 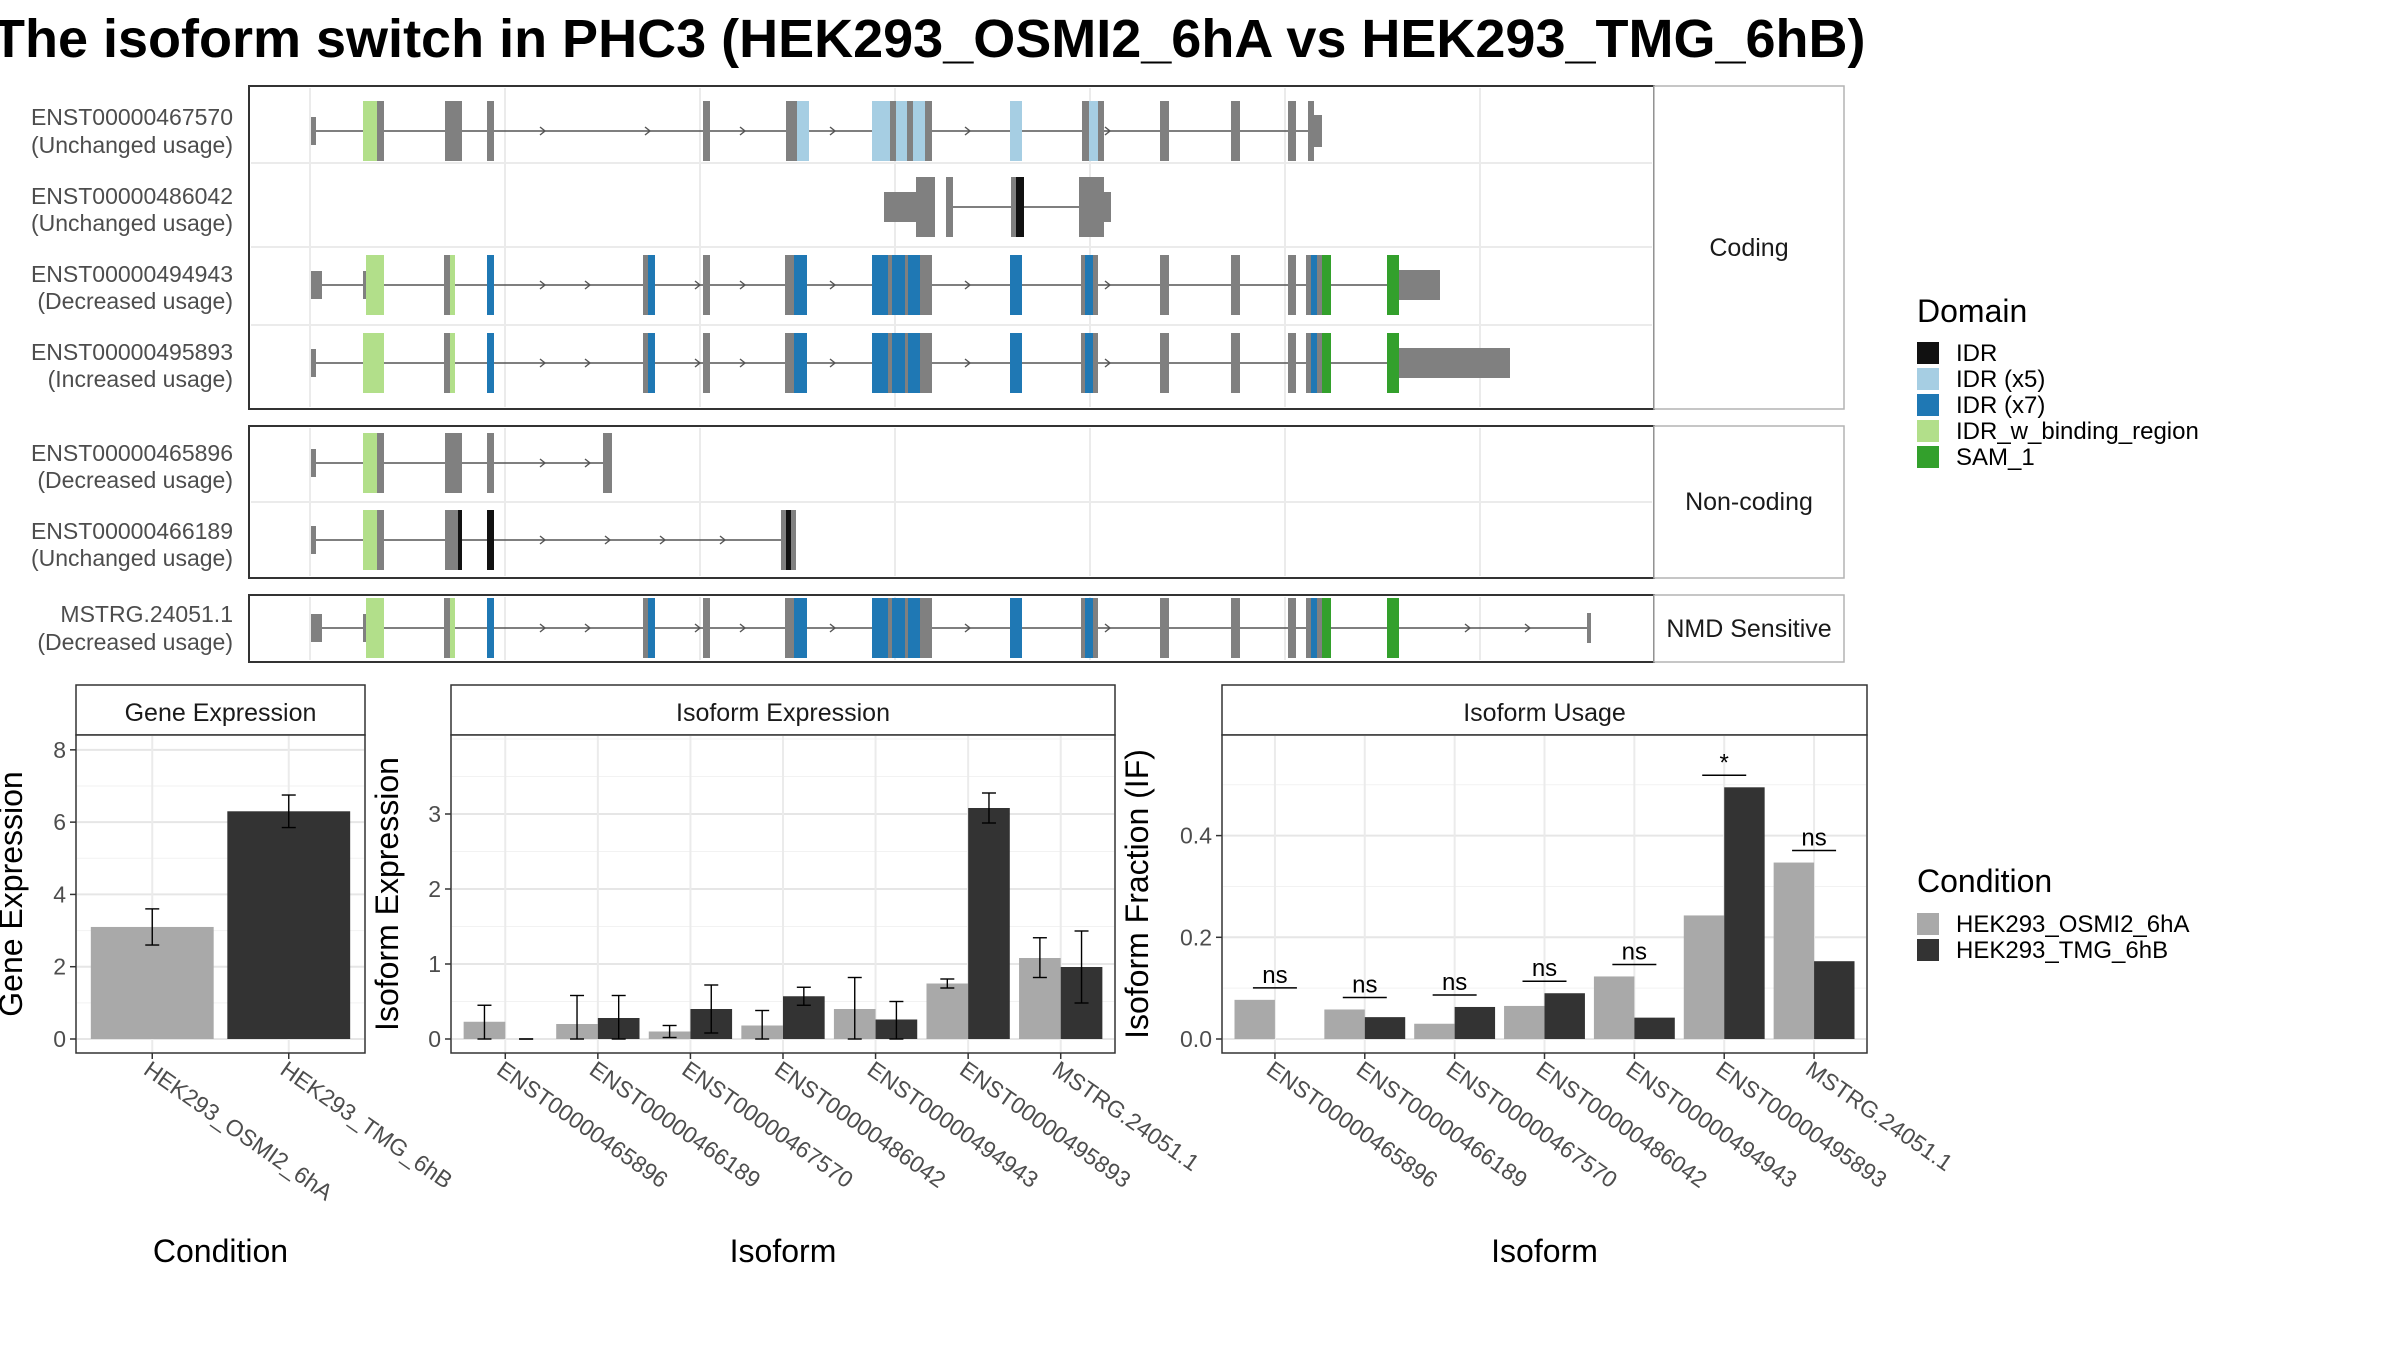 I want to click on chart-title: Isoform Expression, so click(x=783, y=713).